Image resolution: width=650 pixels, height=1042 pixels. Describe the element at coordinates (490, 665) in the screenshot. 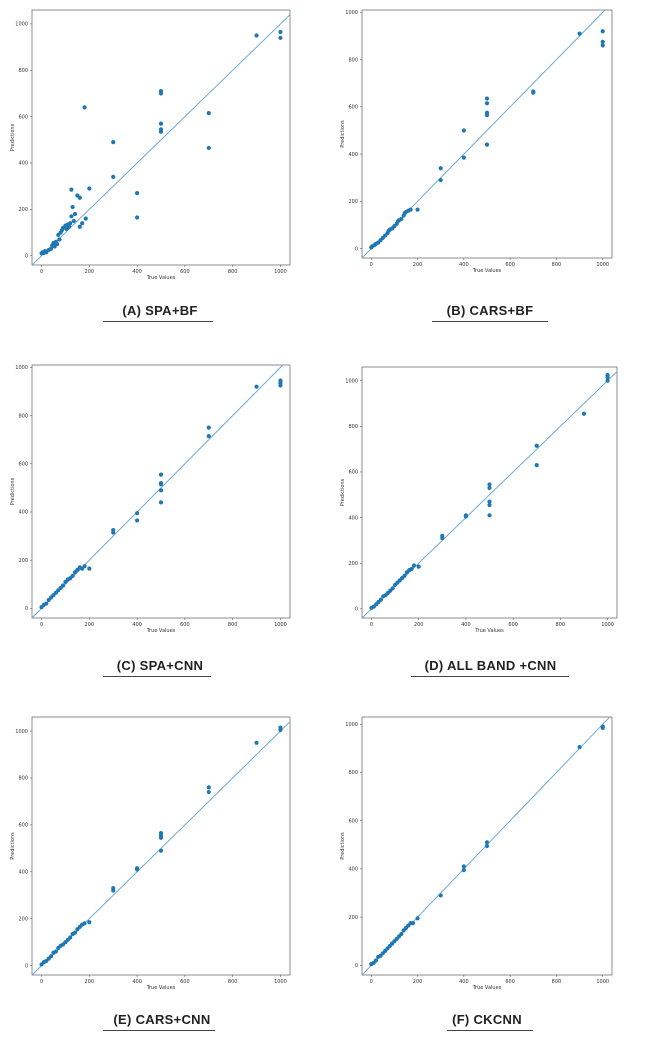

I see `panel-d-caption: (D) ALL BAND +CNN` at that location.